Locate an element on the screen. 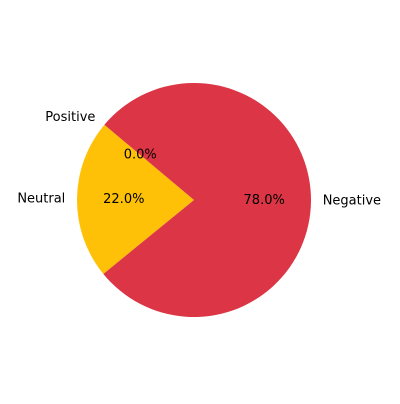 This screenshot has width=400, height=404. slice-percent-neutral: 22.0% is located at coordinates (123, 199).